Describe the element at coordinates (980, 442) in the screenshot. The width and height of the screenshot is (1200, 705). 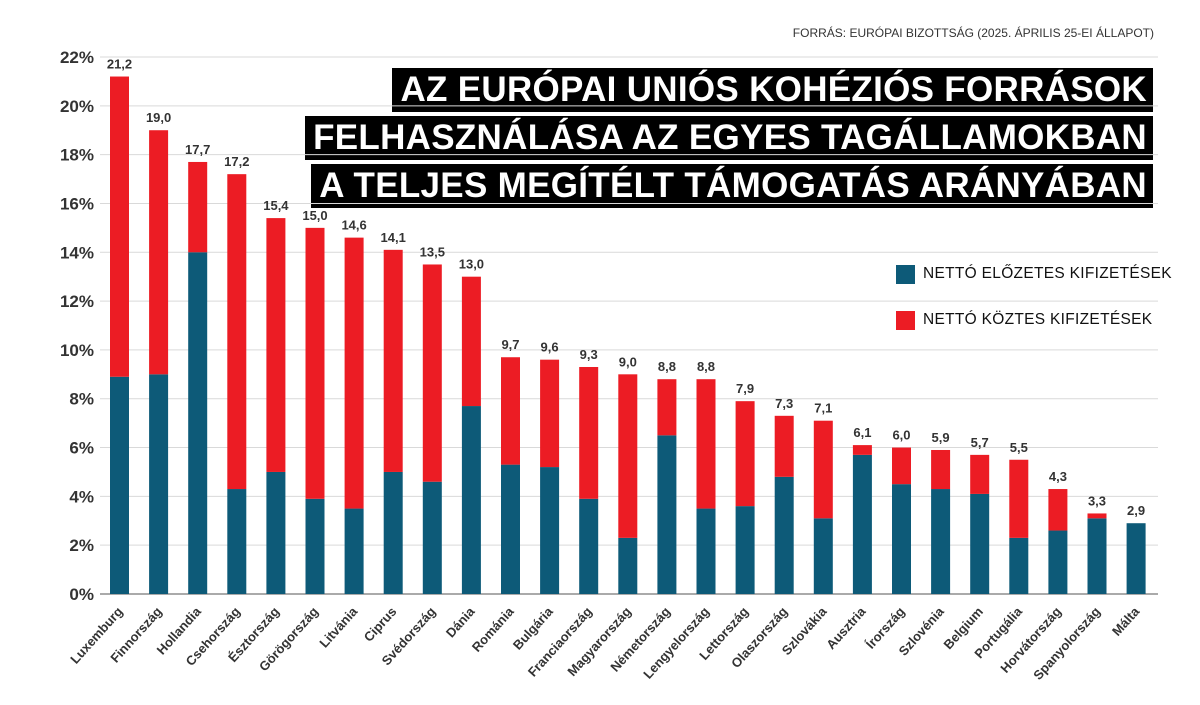
I see `bar-value-label: 5,7` at that location.